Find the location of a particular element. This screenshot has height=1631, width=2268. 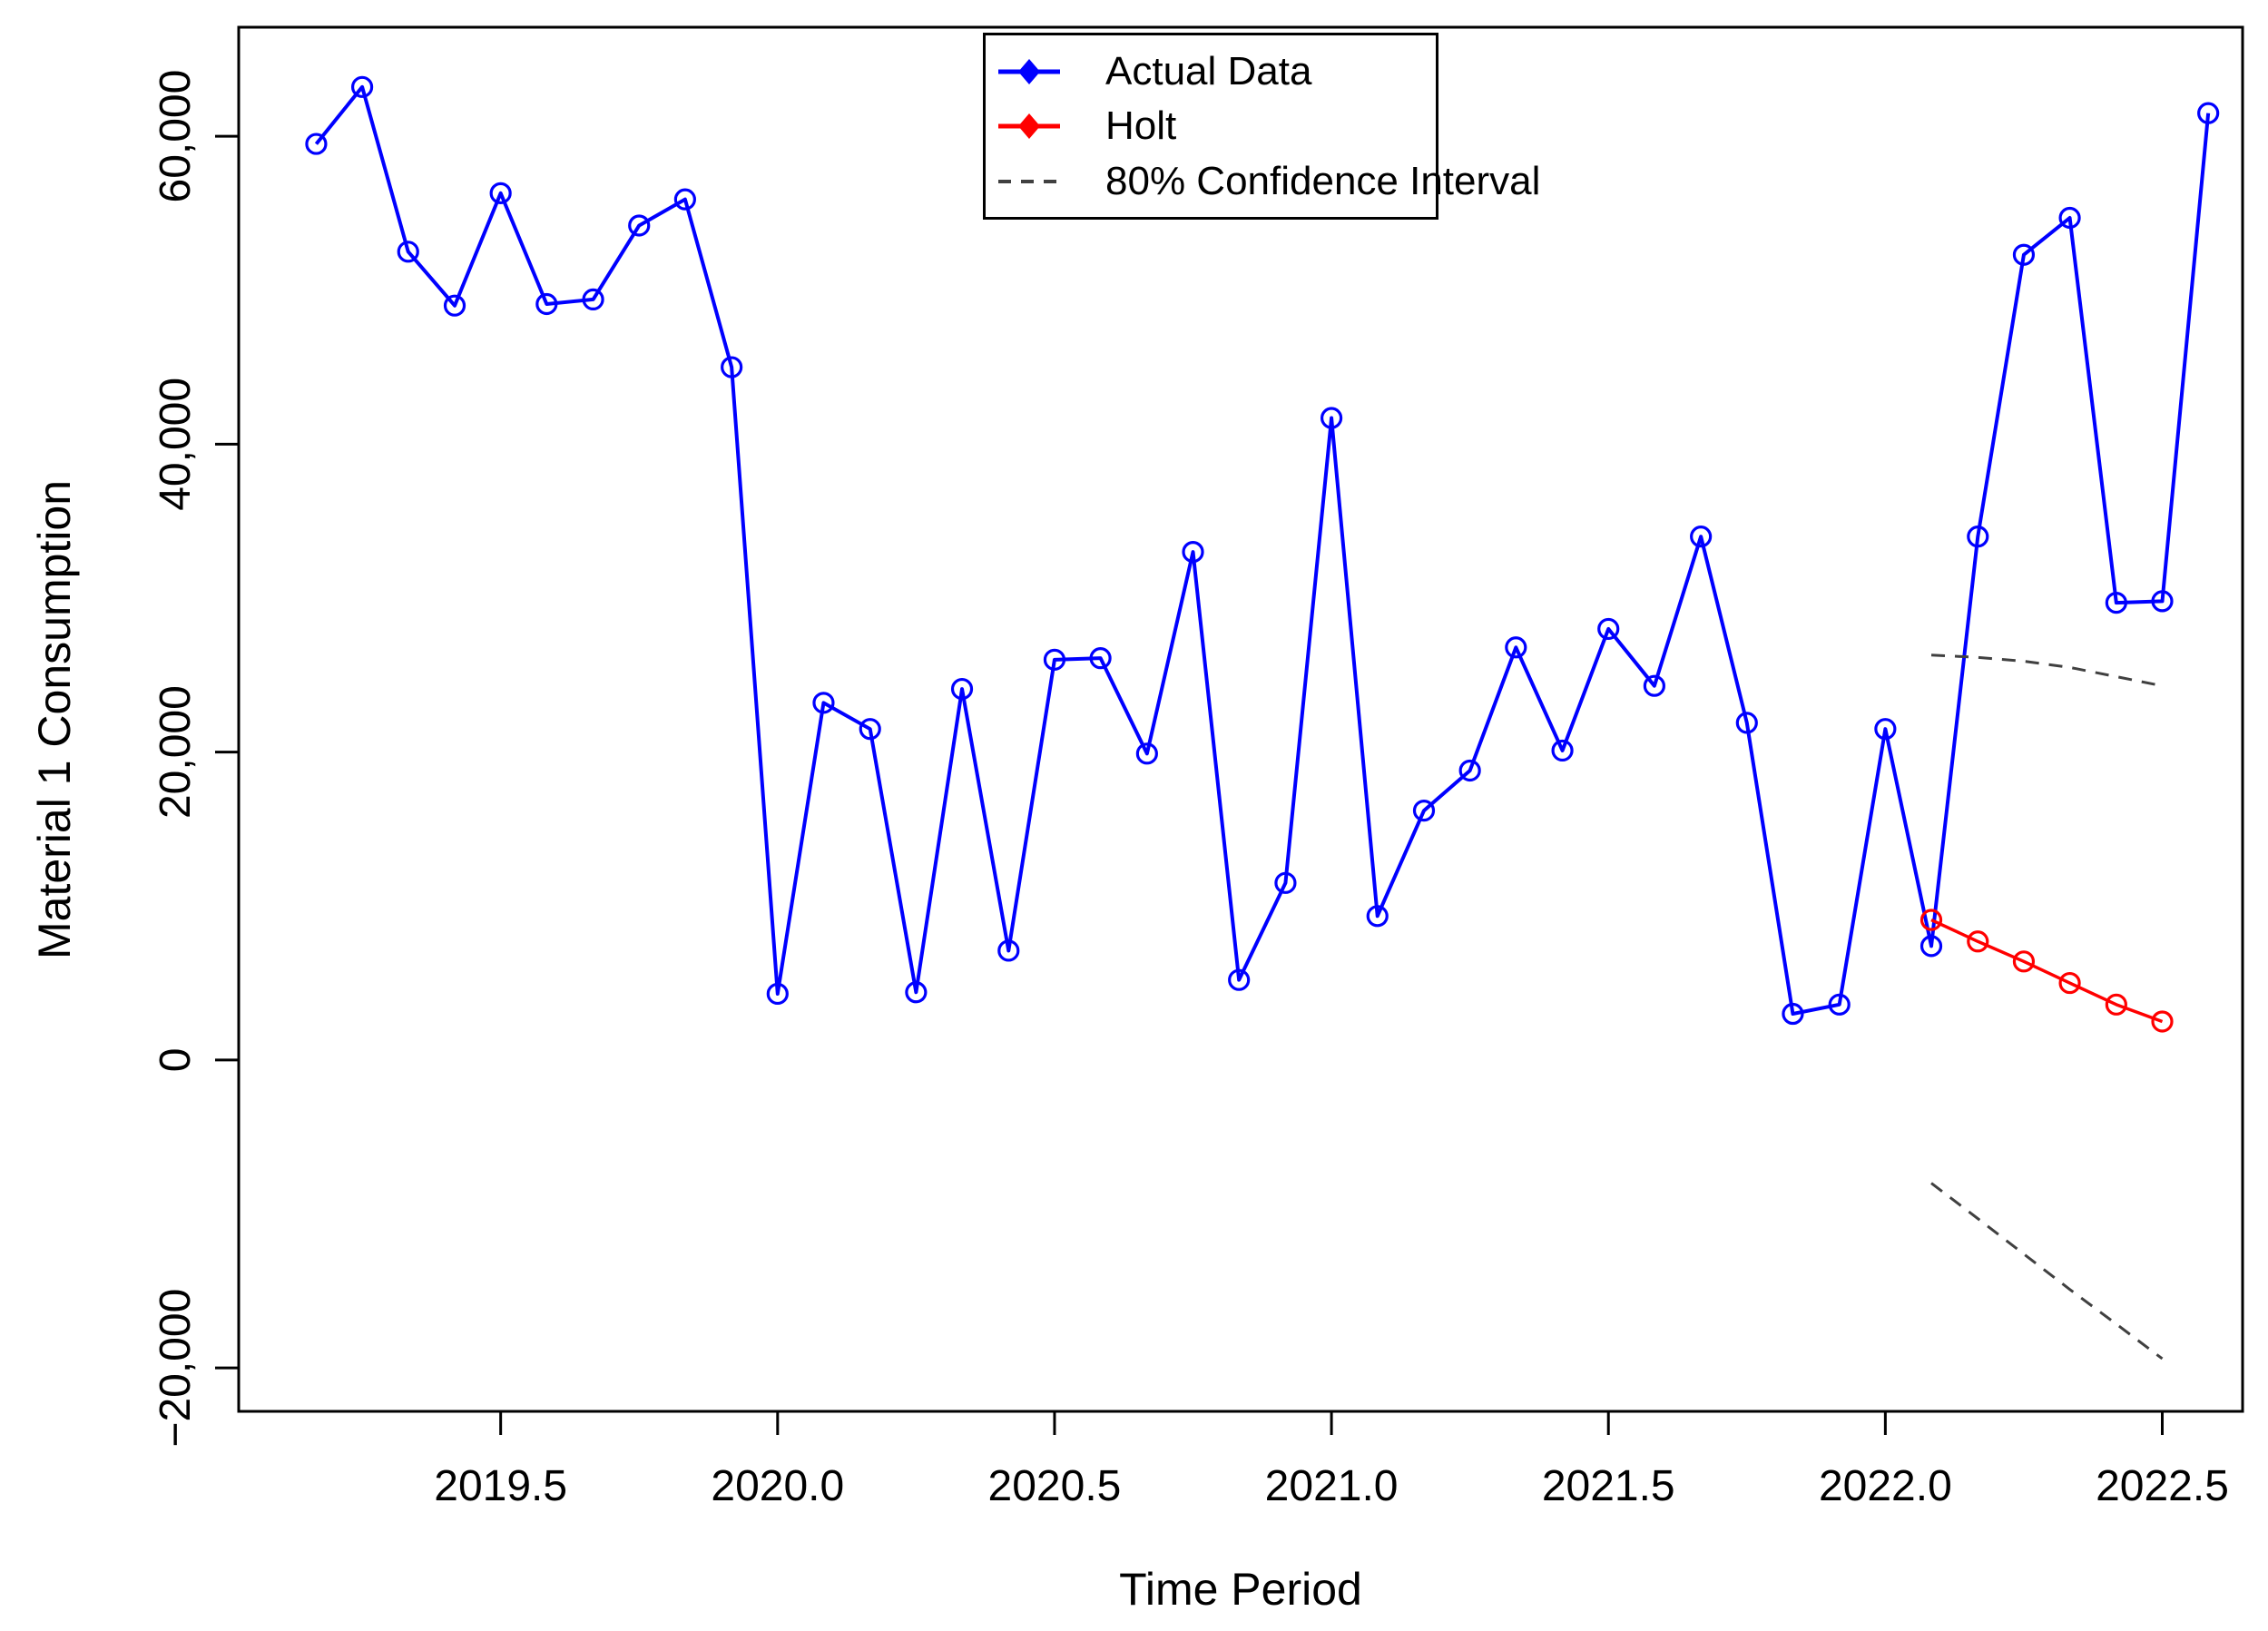

series-line-80-confidence-interval-upper- is located at coordinates (2046, 670).